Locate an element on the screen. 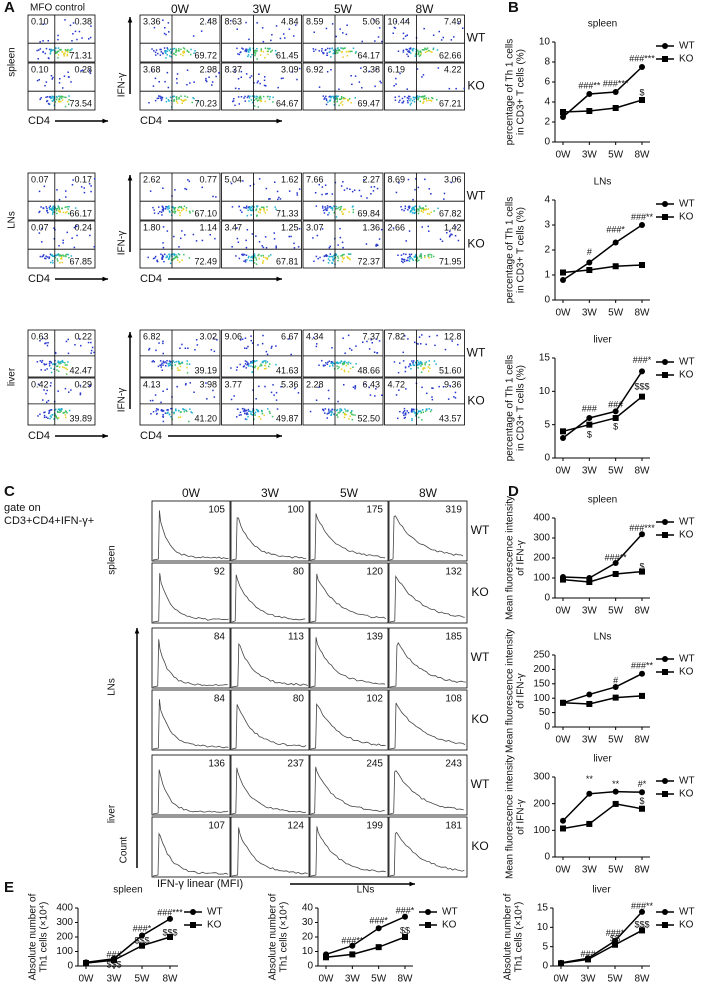 The image size is (706, 992). quadrant-value: 3.47 is located at coordinates (234, 227).